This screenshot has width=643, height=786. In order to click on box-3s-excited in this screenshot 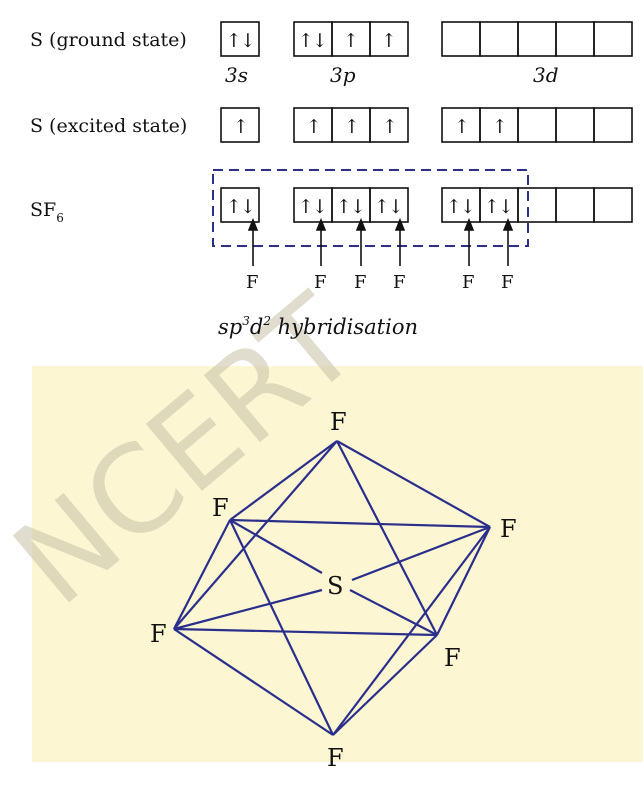, I will do `click(240, 125)`.